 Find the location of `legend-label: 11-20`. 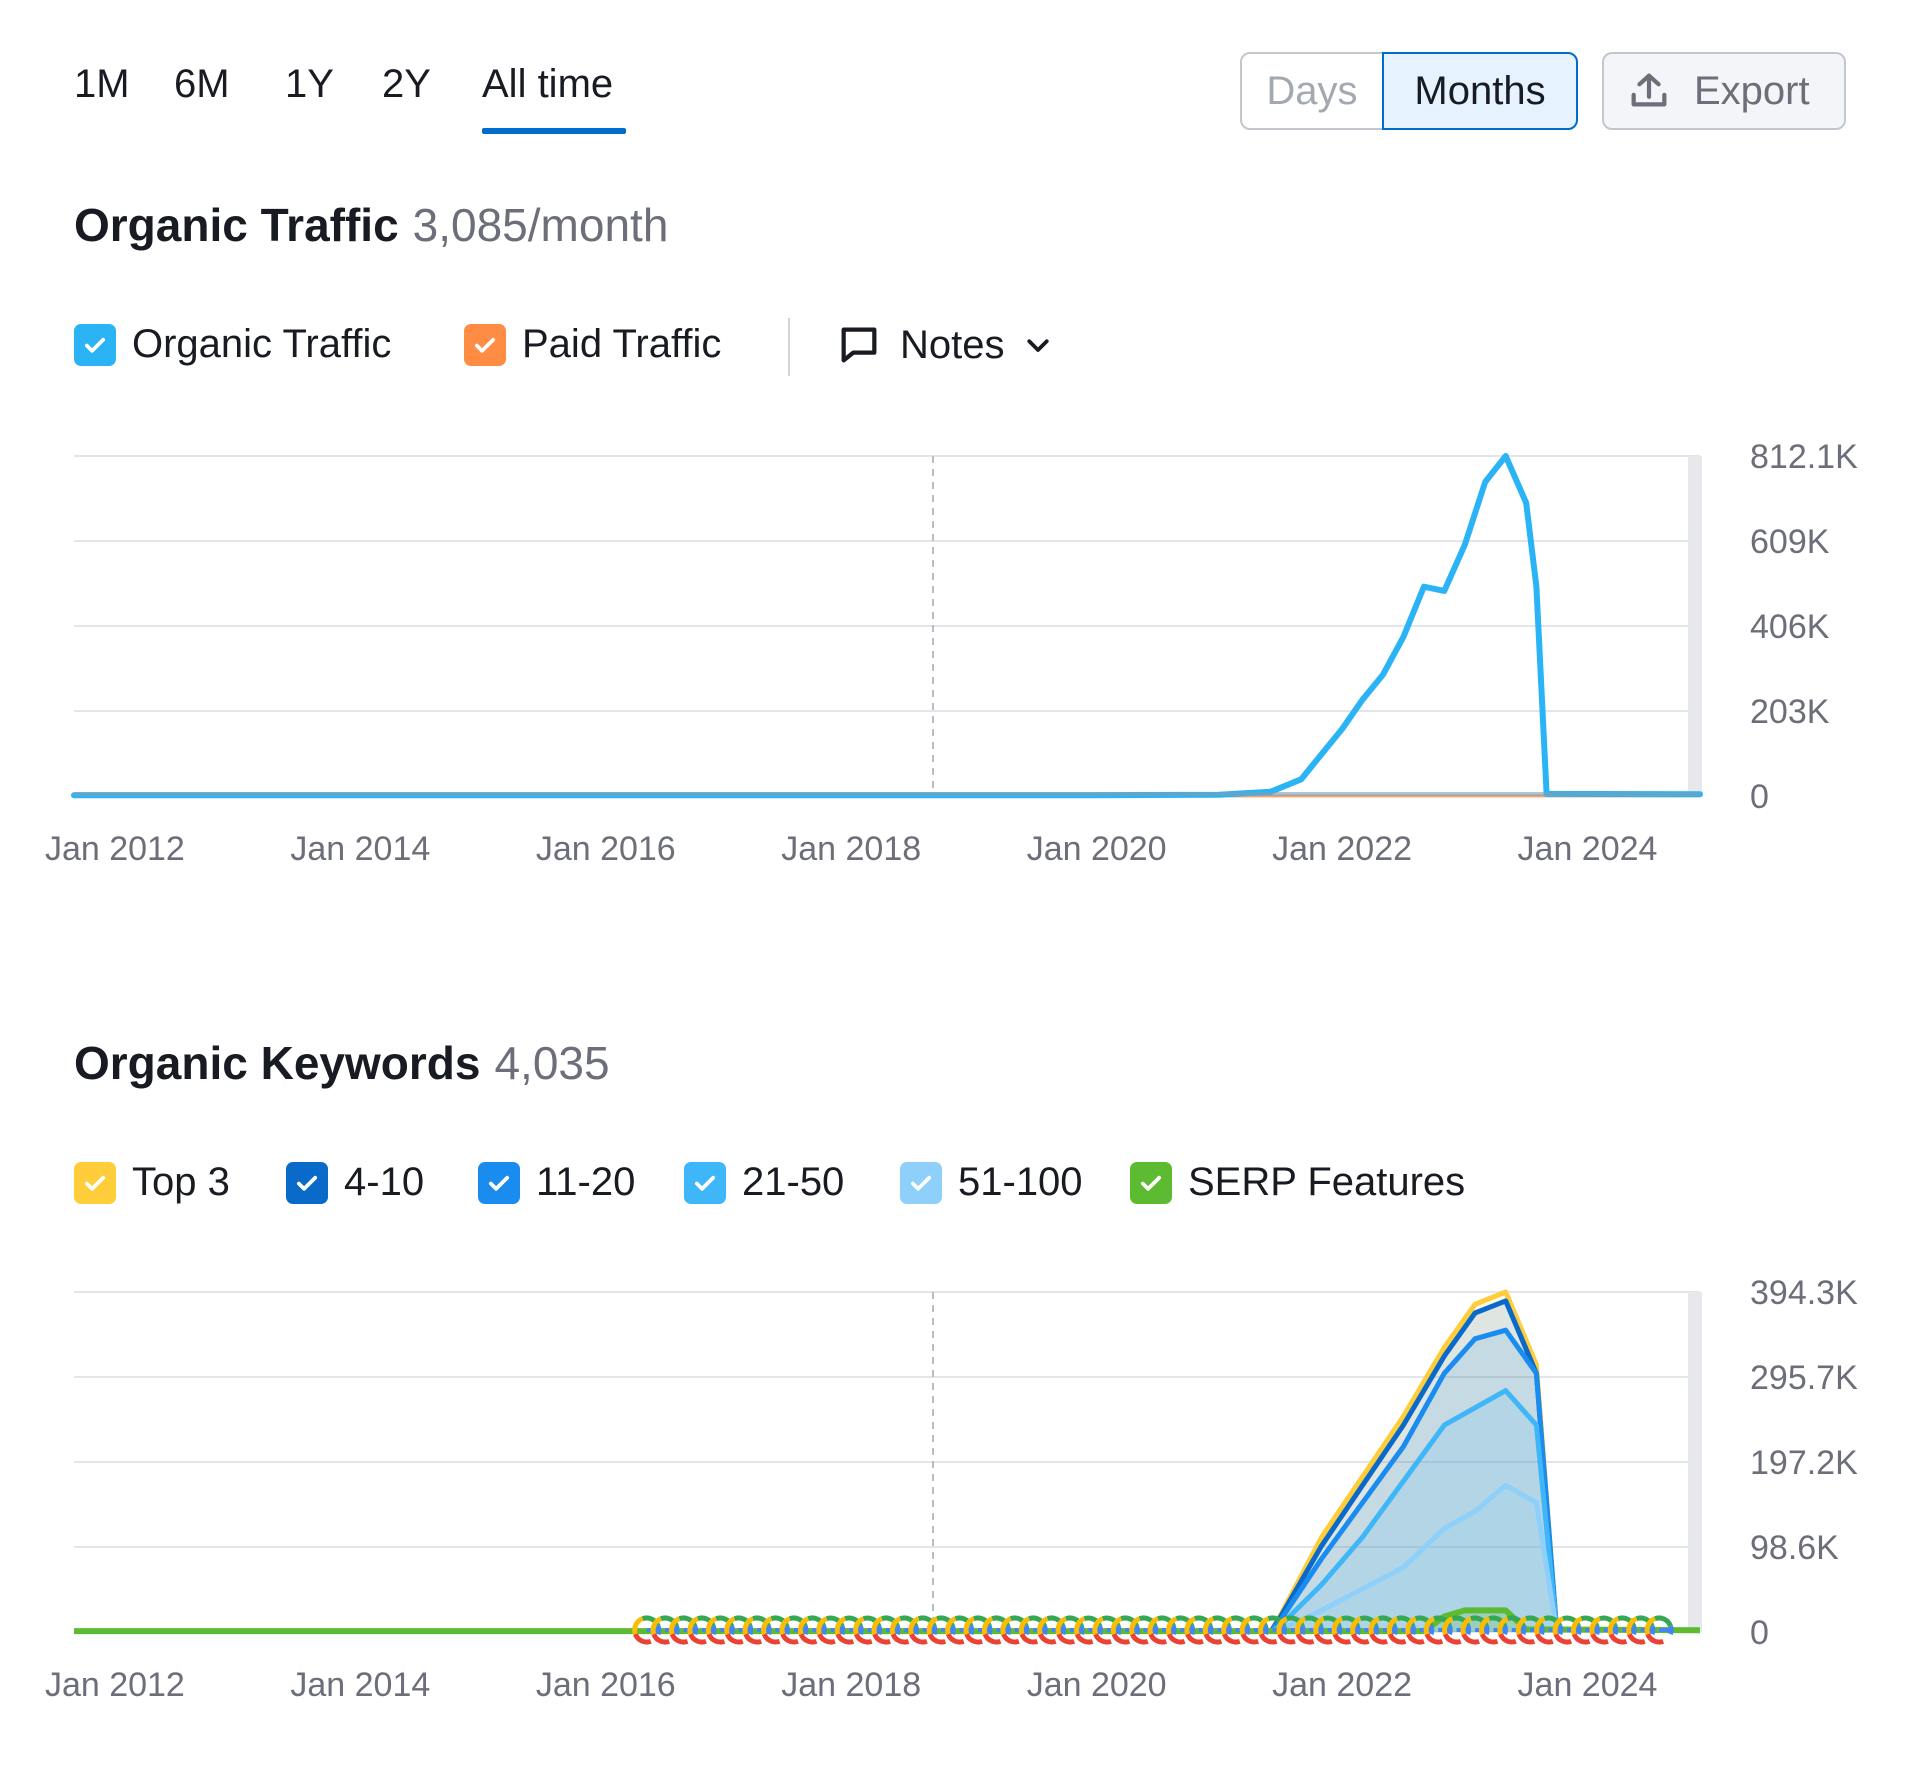

legend-label: 11-20 is located at coordinates (586, 1182).